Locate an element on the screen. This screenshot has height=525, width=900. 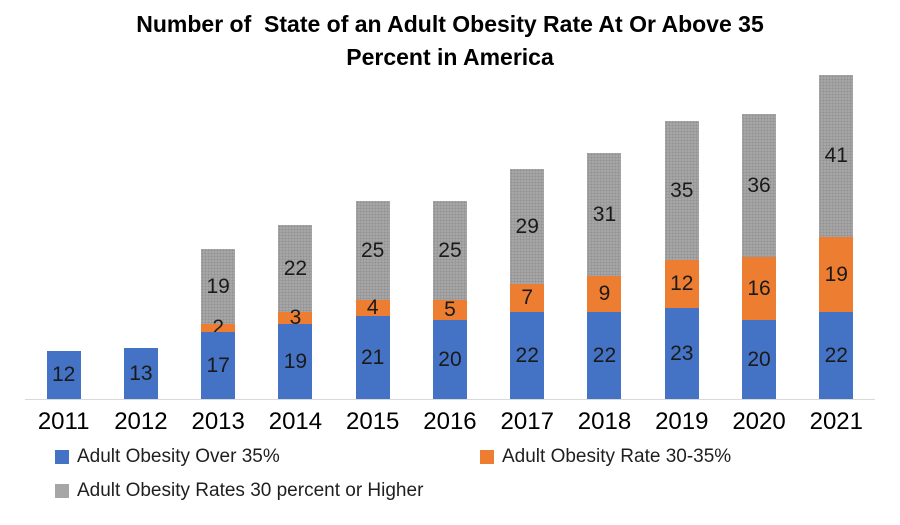
legend-item-30-or-higher: Adult Obesity Rates 30 percent or Higher is located at coordinates (239, 491).